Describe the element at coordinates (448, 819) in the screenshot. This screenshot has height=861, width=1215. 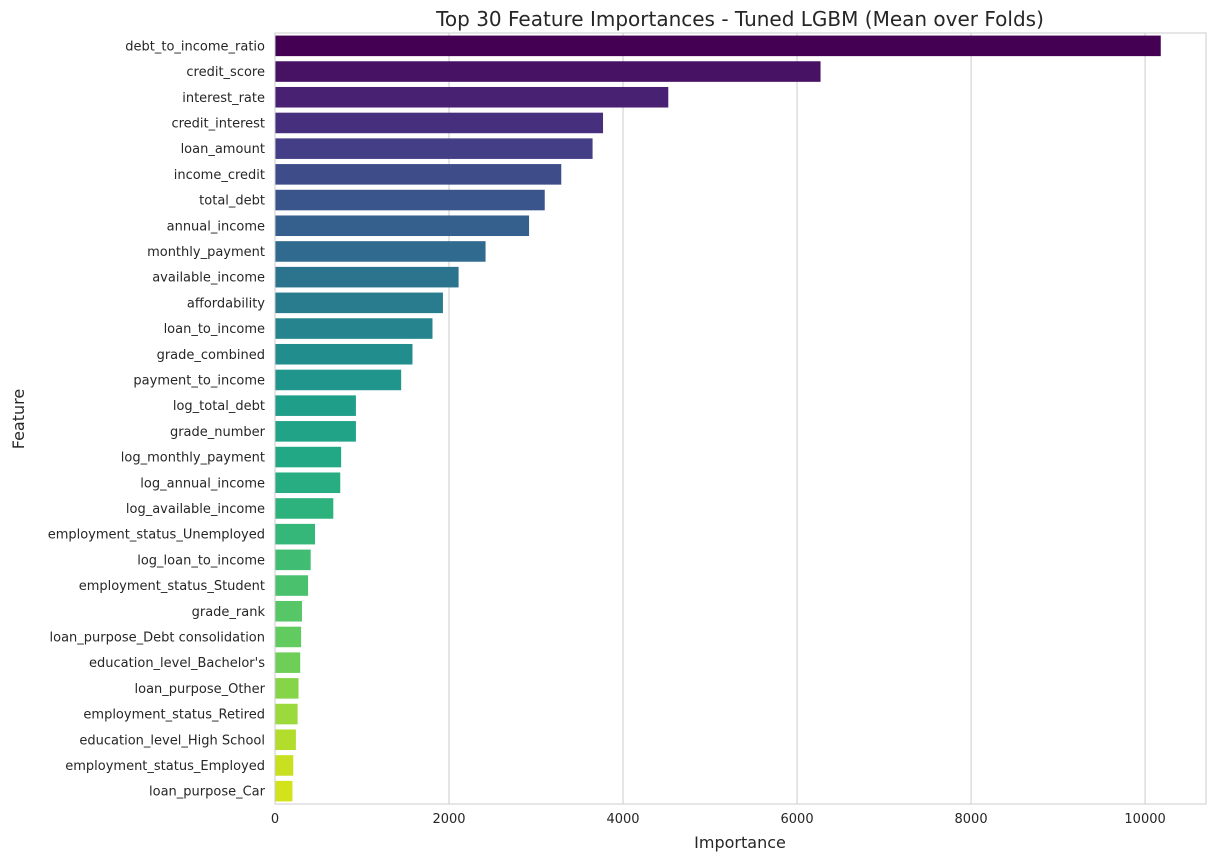
I see `x-tick-label: 2000` at that location.